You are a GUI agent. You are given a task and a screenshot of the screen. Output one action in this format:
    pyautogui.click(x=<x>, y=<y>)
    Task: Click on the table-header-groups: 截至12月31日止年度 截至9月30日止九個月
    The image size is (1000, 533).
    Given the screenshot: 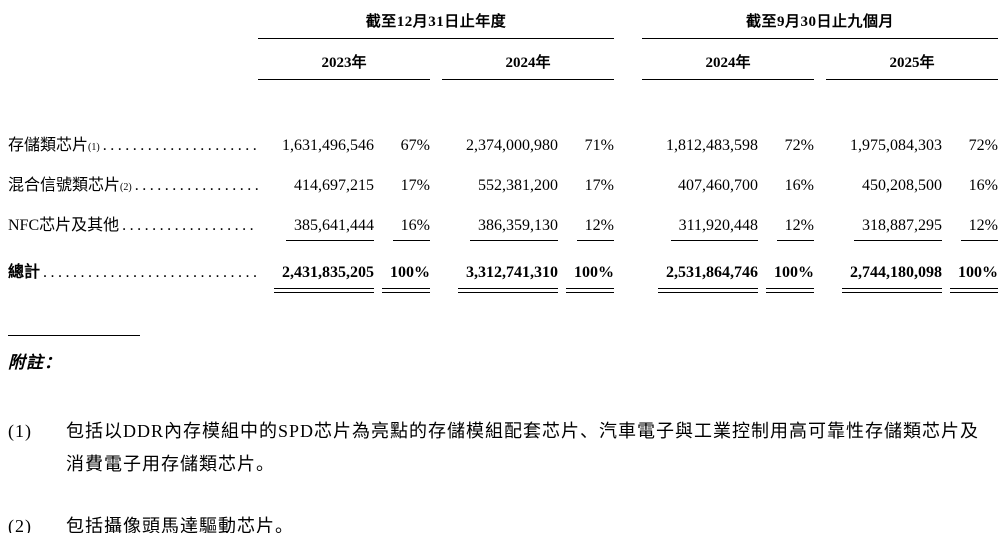 What is the action you would take?
    pyautogui.click(x=504, y=24)
    